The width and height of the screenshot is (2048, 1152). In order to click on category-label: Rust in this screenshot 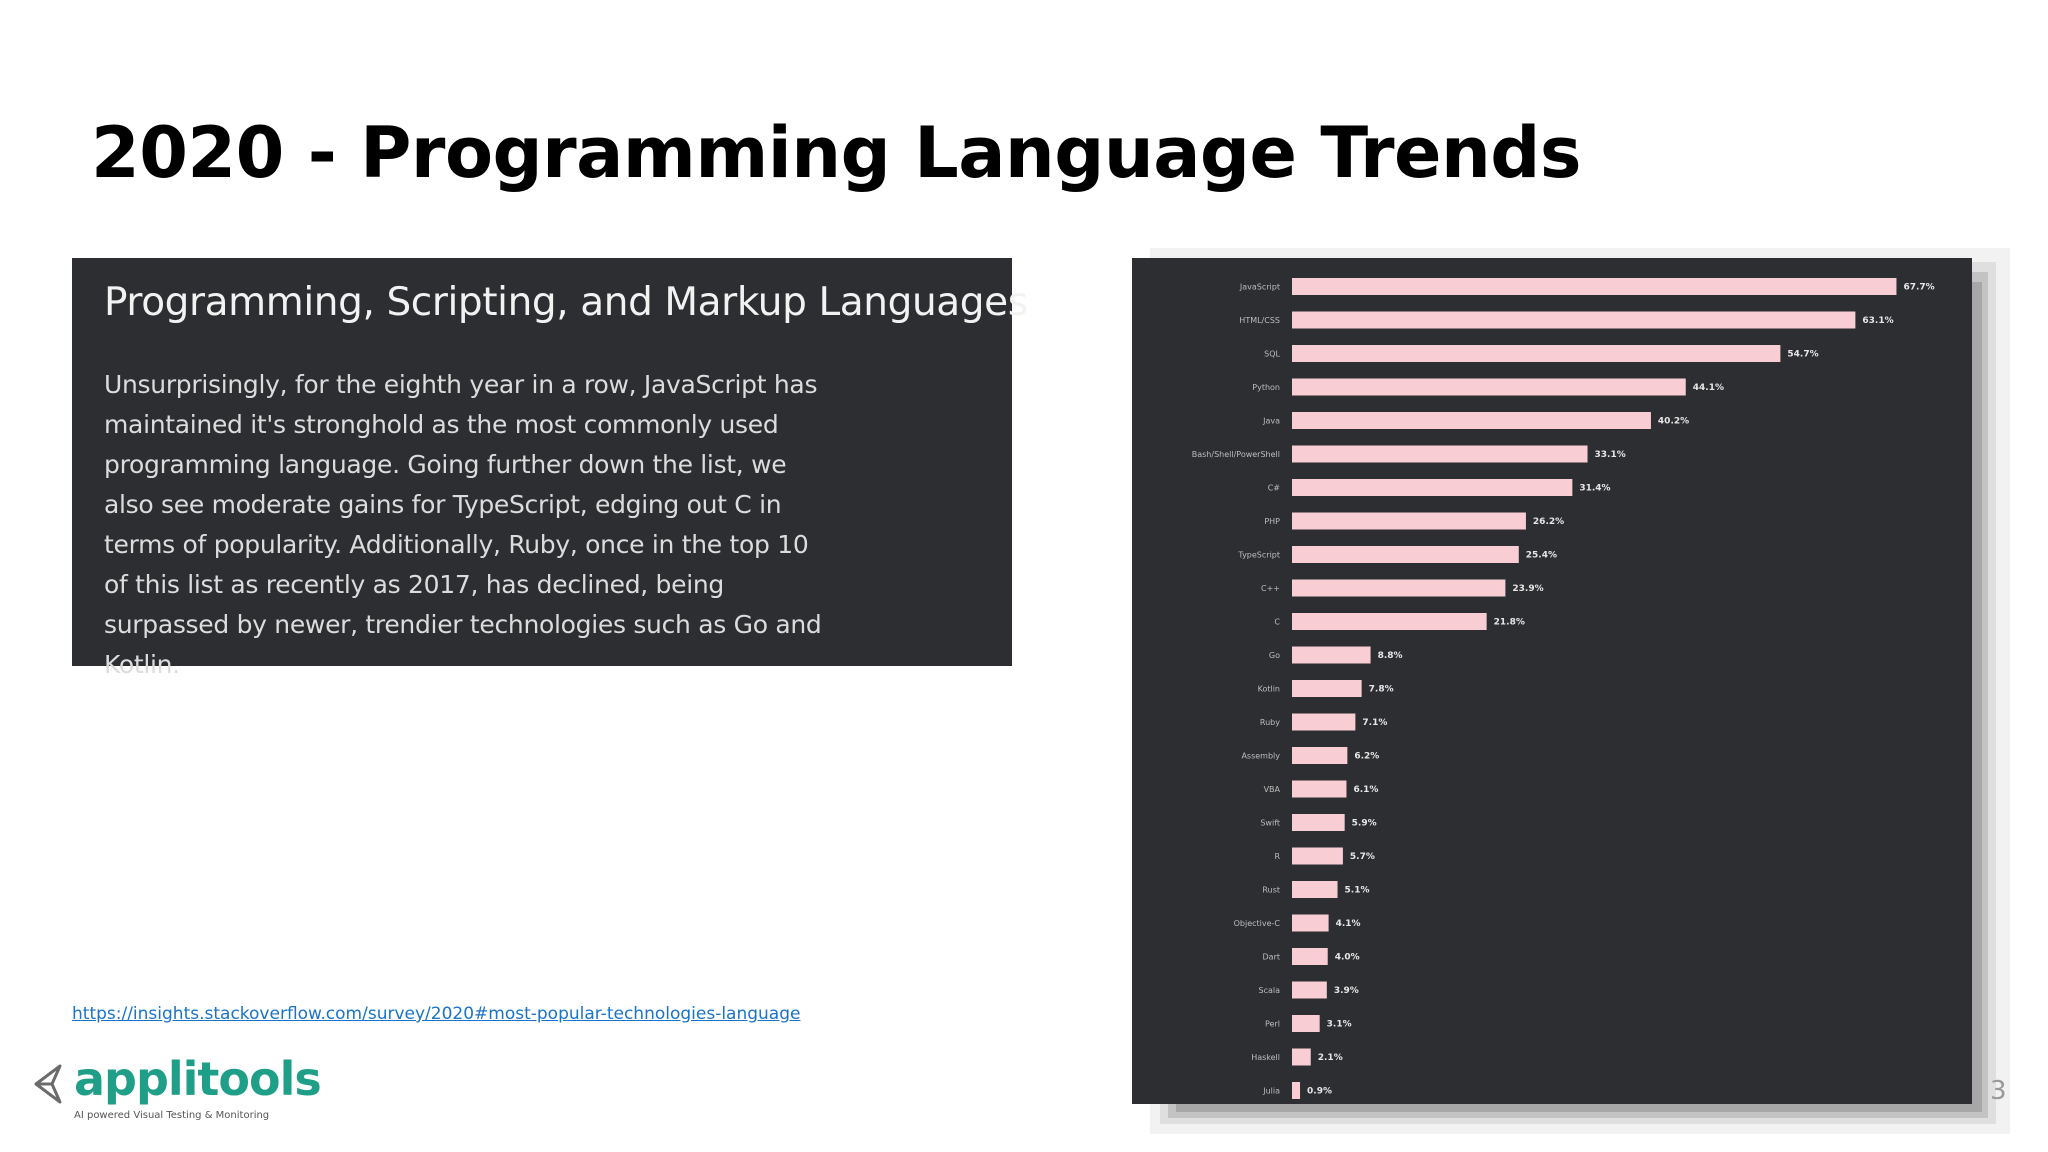, I will do `click(1271, 890)`.